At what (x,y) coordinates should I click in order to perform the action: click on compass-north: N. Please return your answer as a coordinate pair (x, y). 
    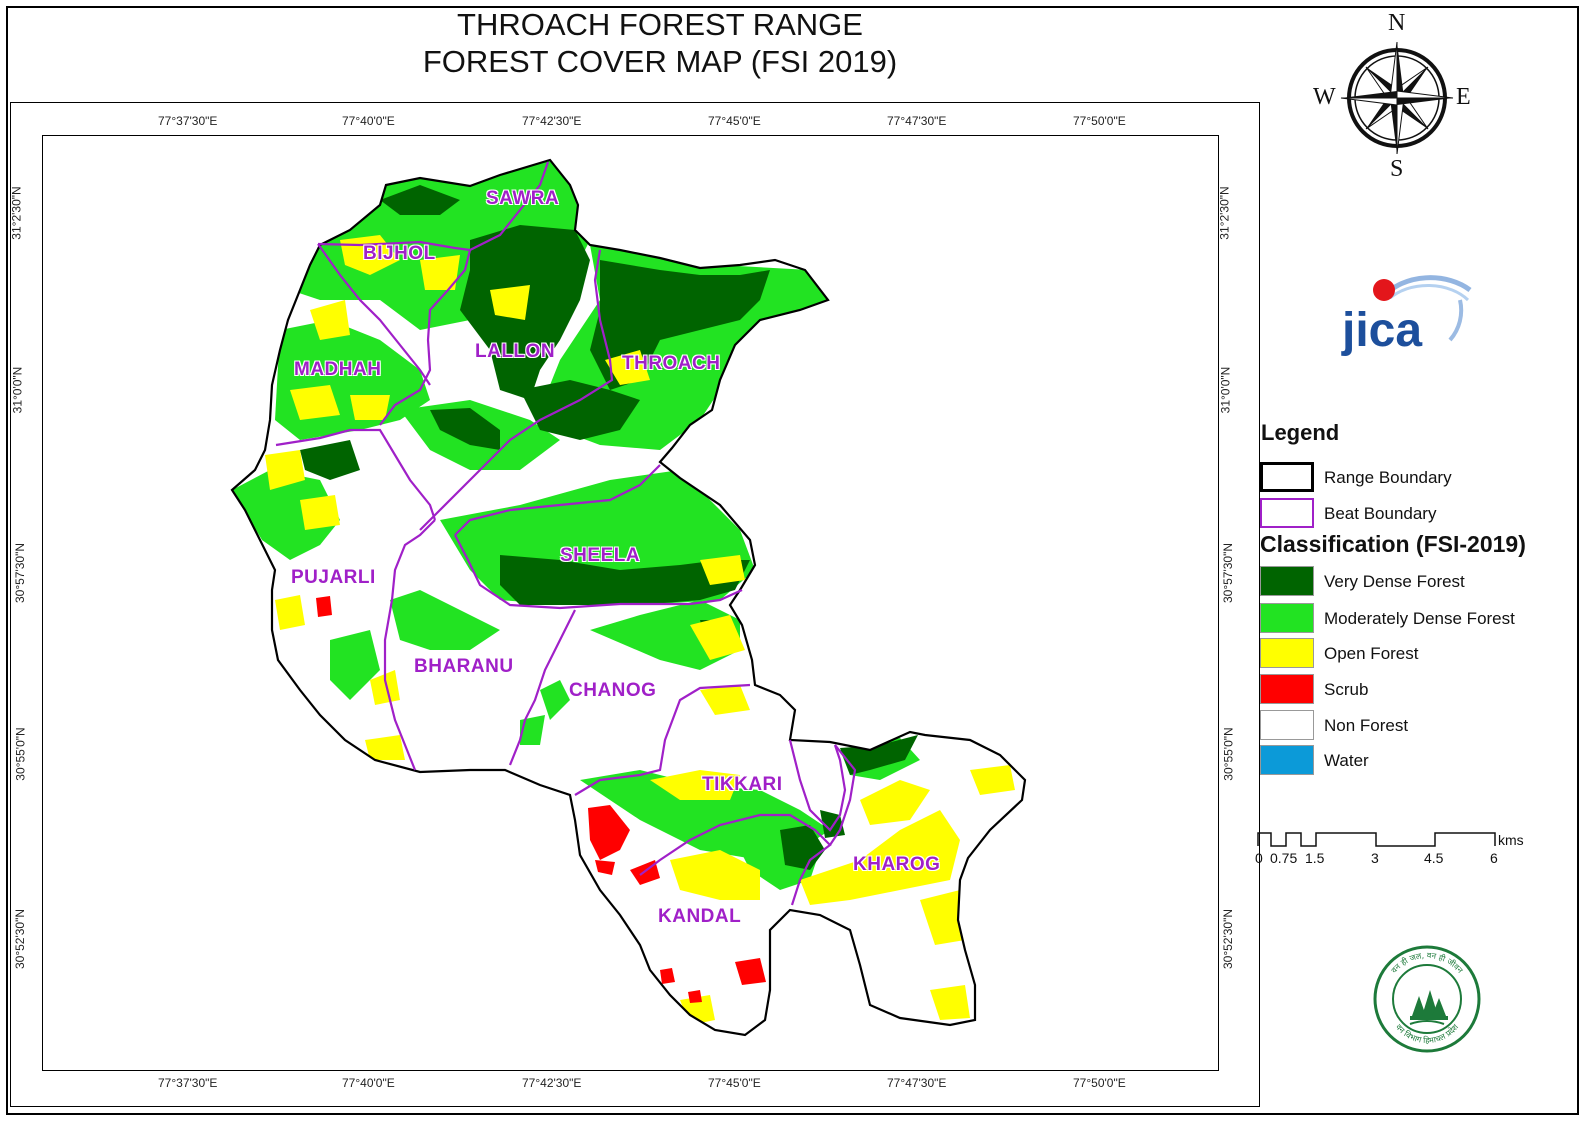
    Looking at the image, I should click on (1397, 23).